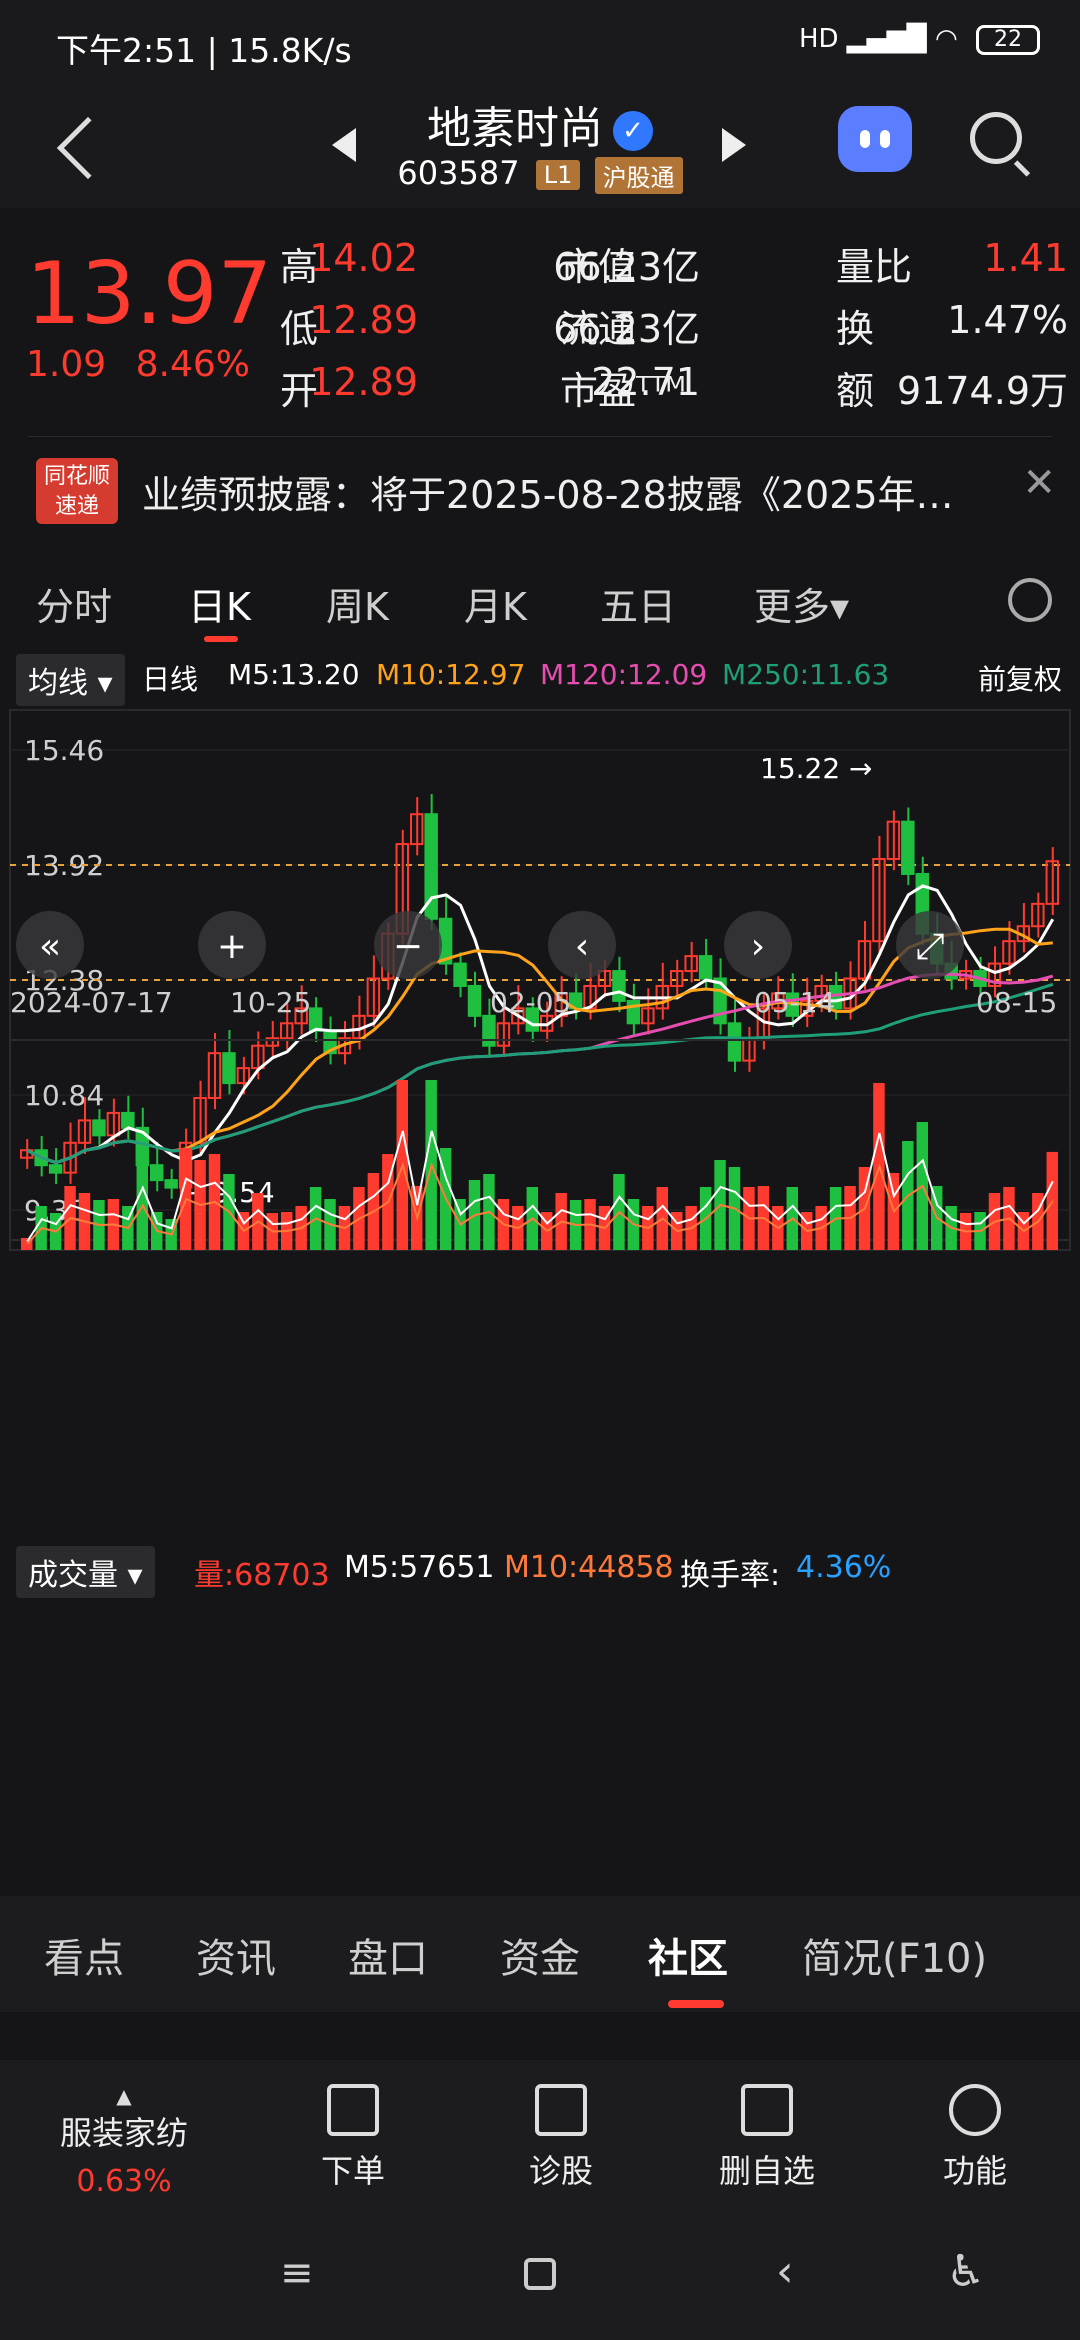 This screenshot has width=1080, height=2340. I want to click on action-bar: ▲ 服装家纺 0.63% 下单 诊股 删自选 功能, so click(540, 2135).